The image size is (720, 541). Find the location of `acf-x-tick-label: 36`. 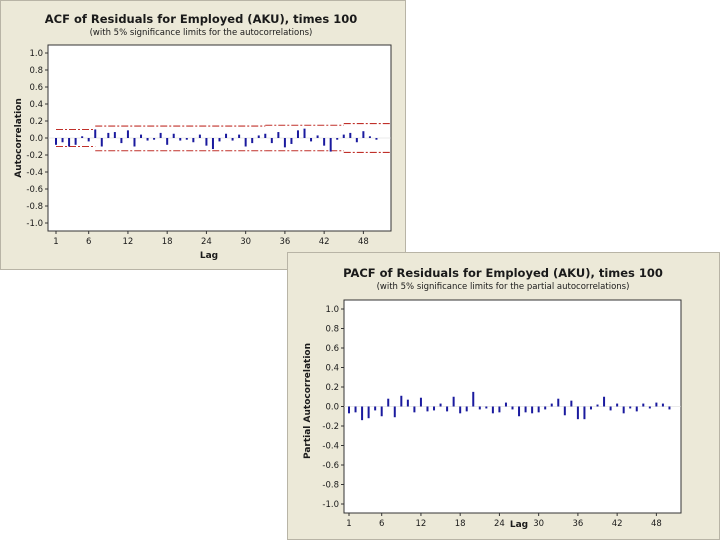

acf-x-tick-label: 36 is located at coordinates (284, 242).